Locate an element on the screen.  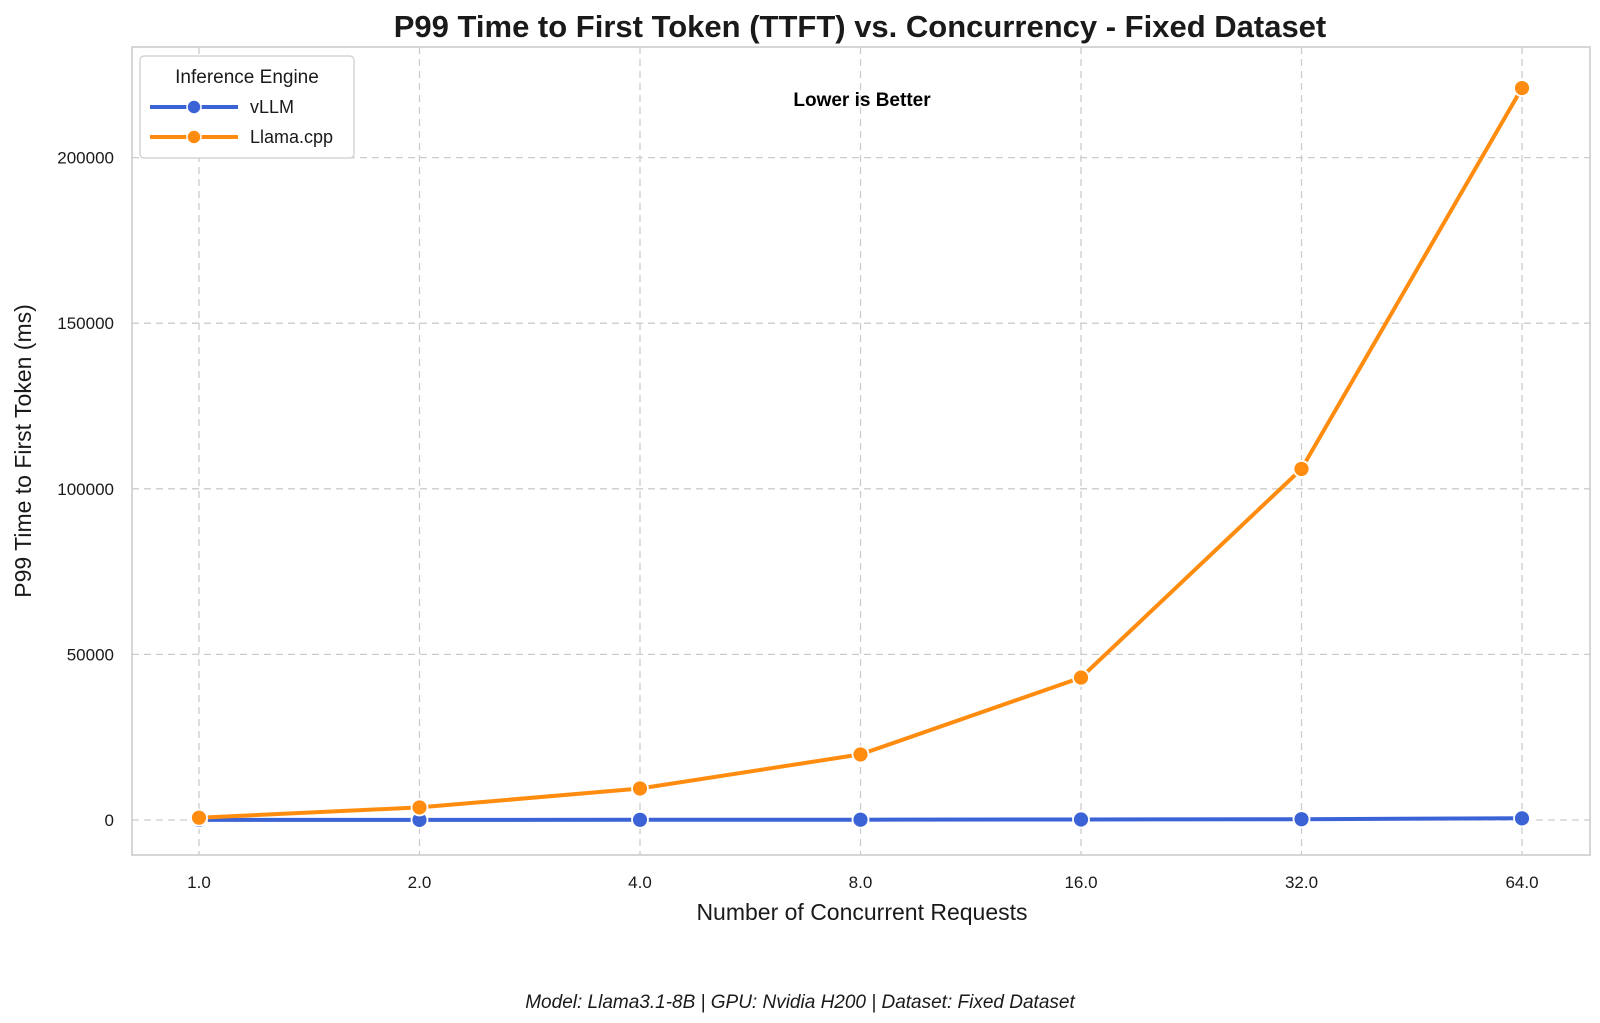
y-tick-label: 100000 is located at coordinates (85, 489).